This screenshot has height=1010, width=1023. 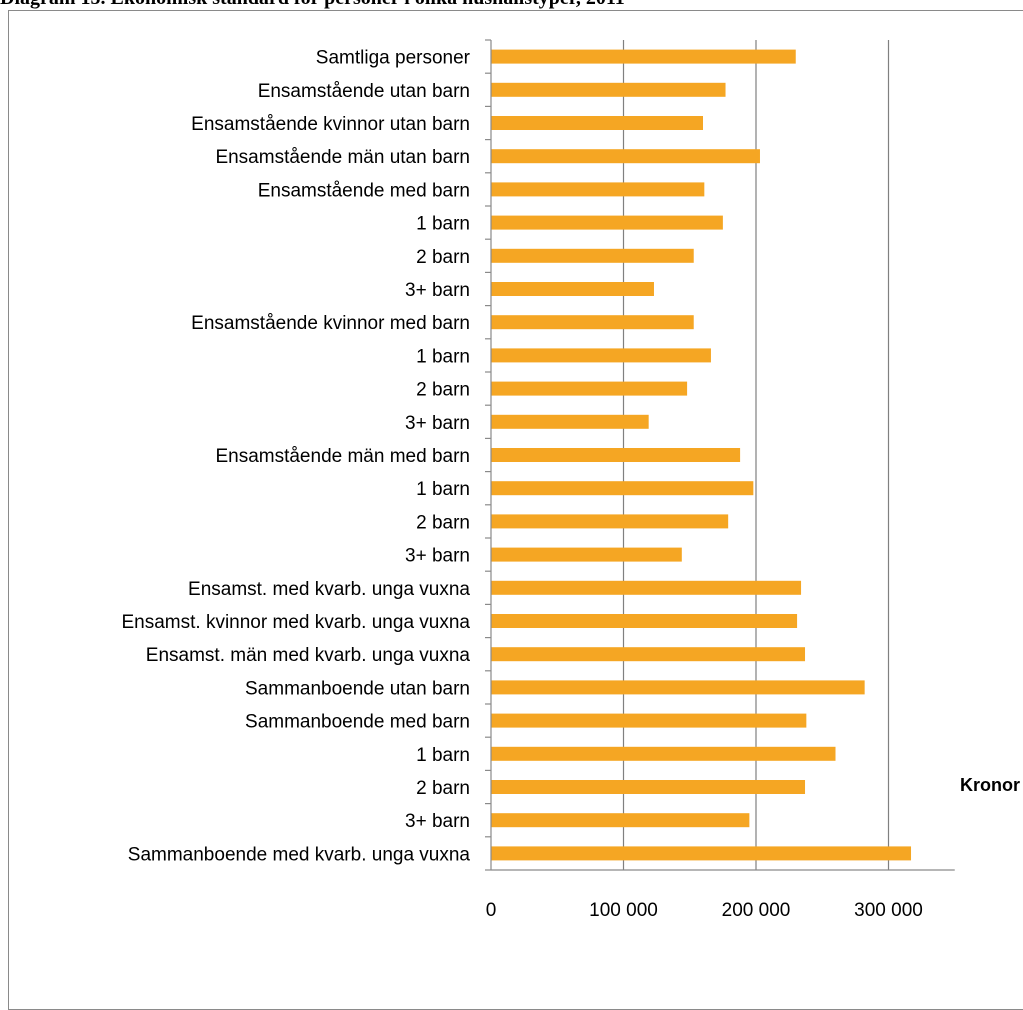 What do you see at coordinates (443, 356) in the screenshot?
I see `category-label-9: 1 barn` at bounding box center [443, 356].